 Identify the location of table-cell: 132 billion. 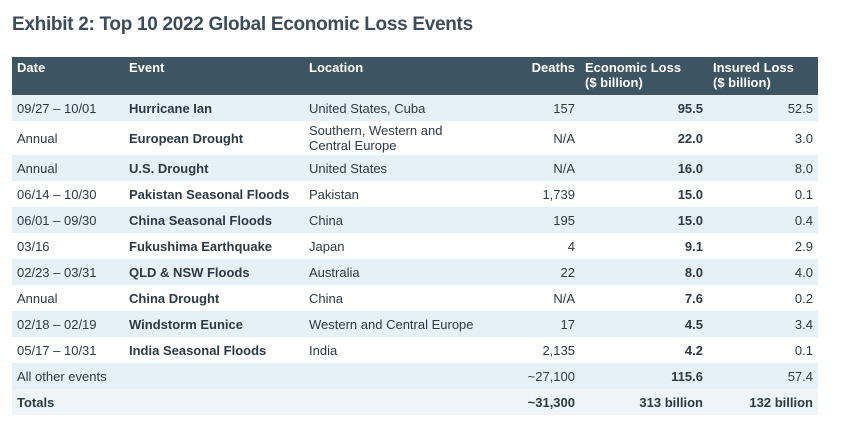
(763, 402).